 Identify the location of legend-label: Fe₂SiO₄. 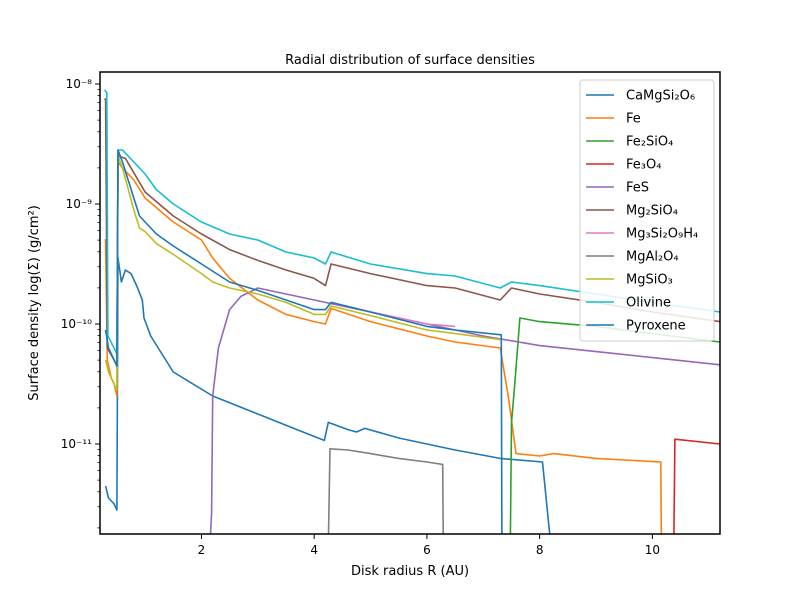
(649, 142).